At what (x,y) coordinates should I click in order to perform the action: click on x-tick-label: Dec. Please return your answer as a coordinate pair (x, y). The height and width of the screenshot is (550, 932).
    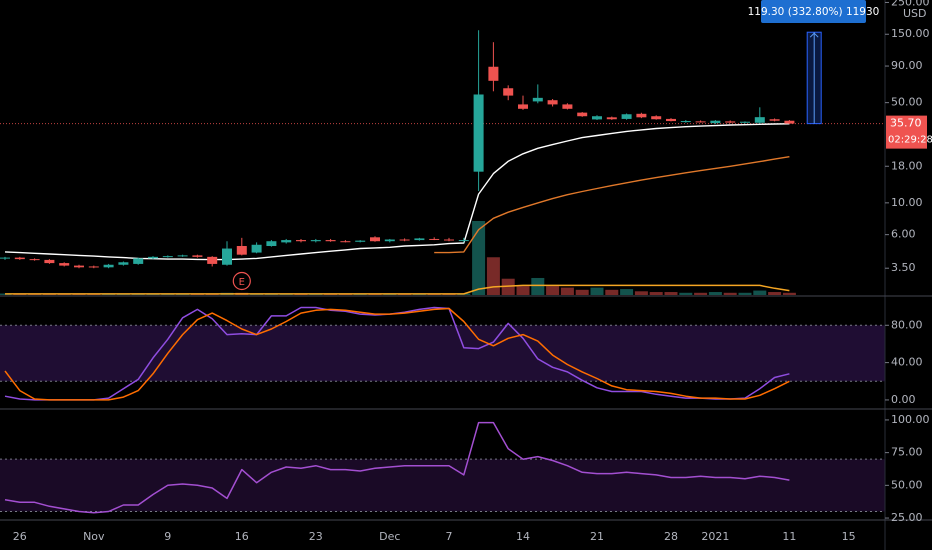
    Looking at the image, I should click on (389, 536).